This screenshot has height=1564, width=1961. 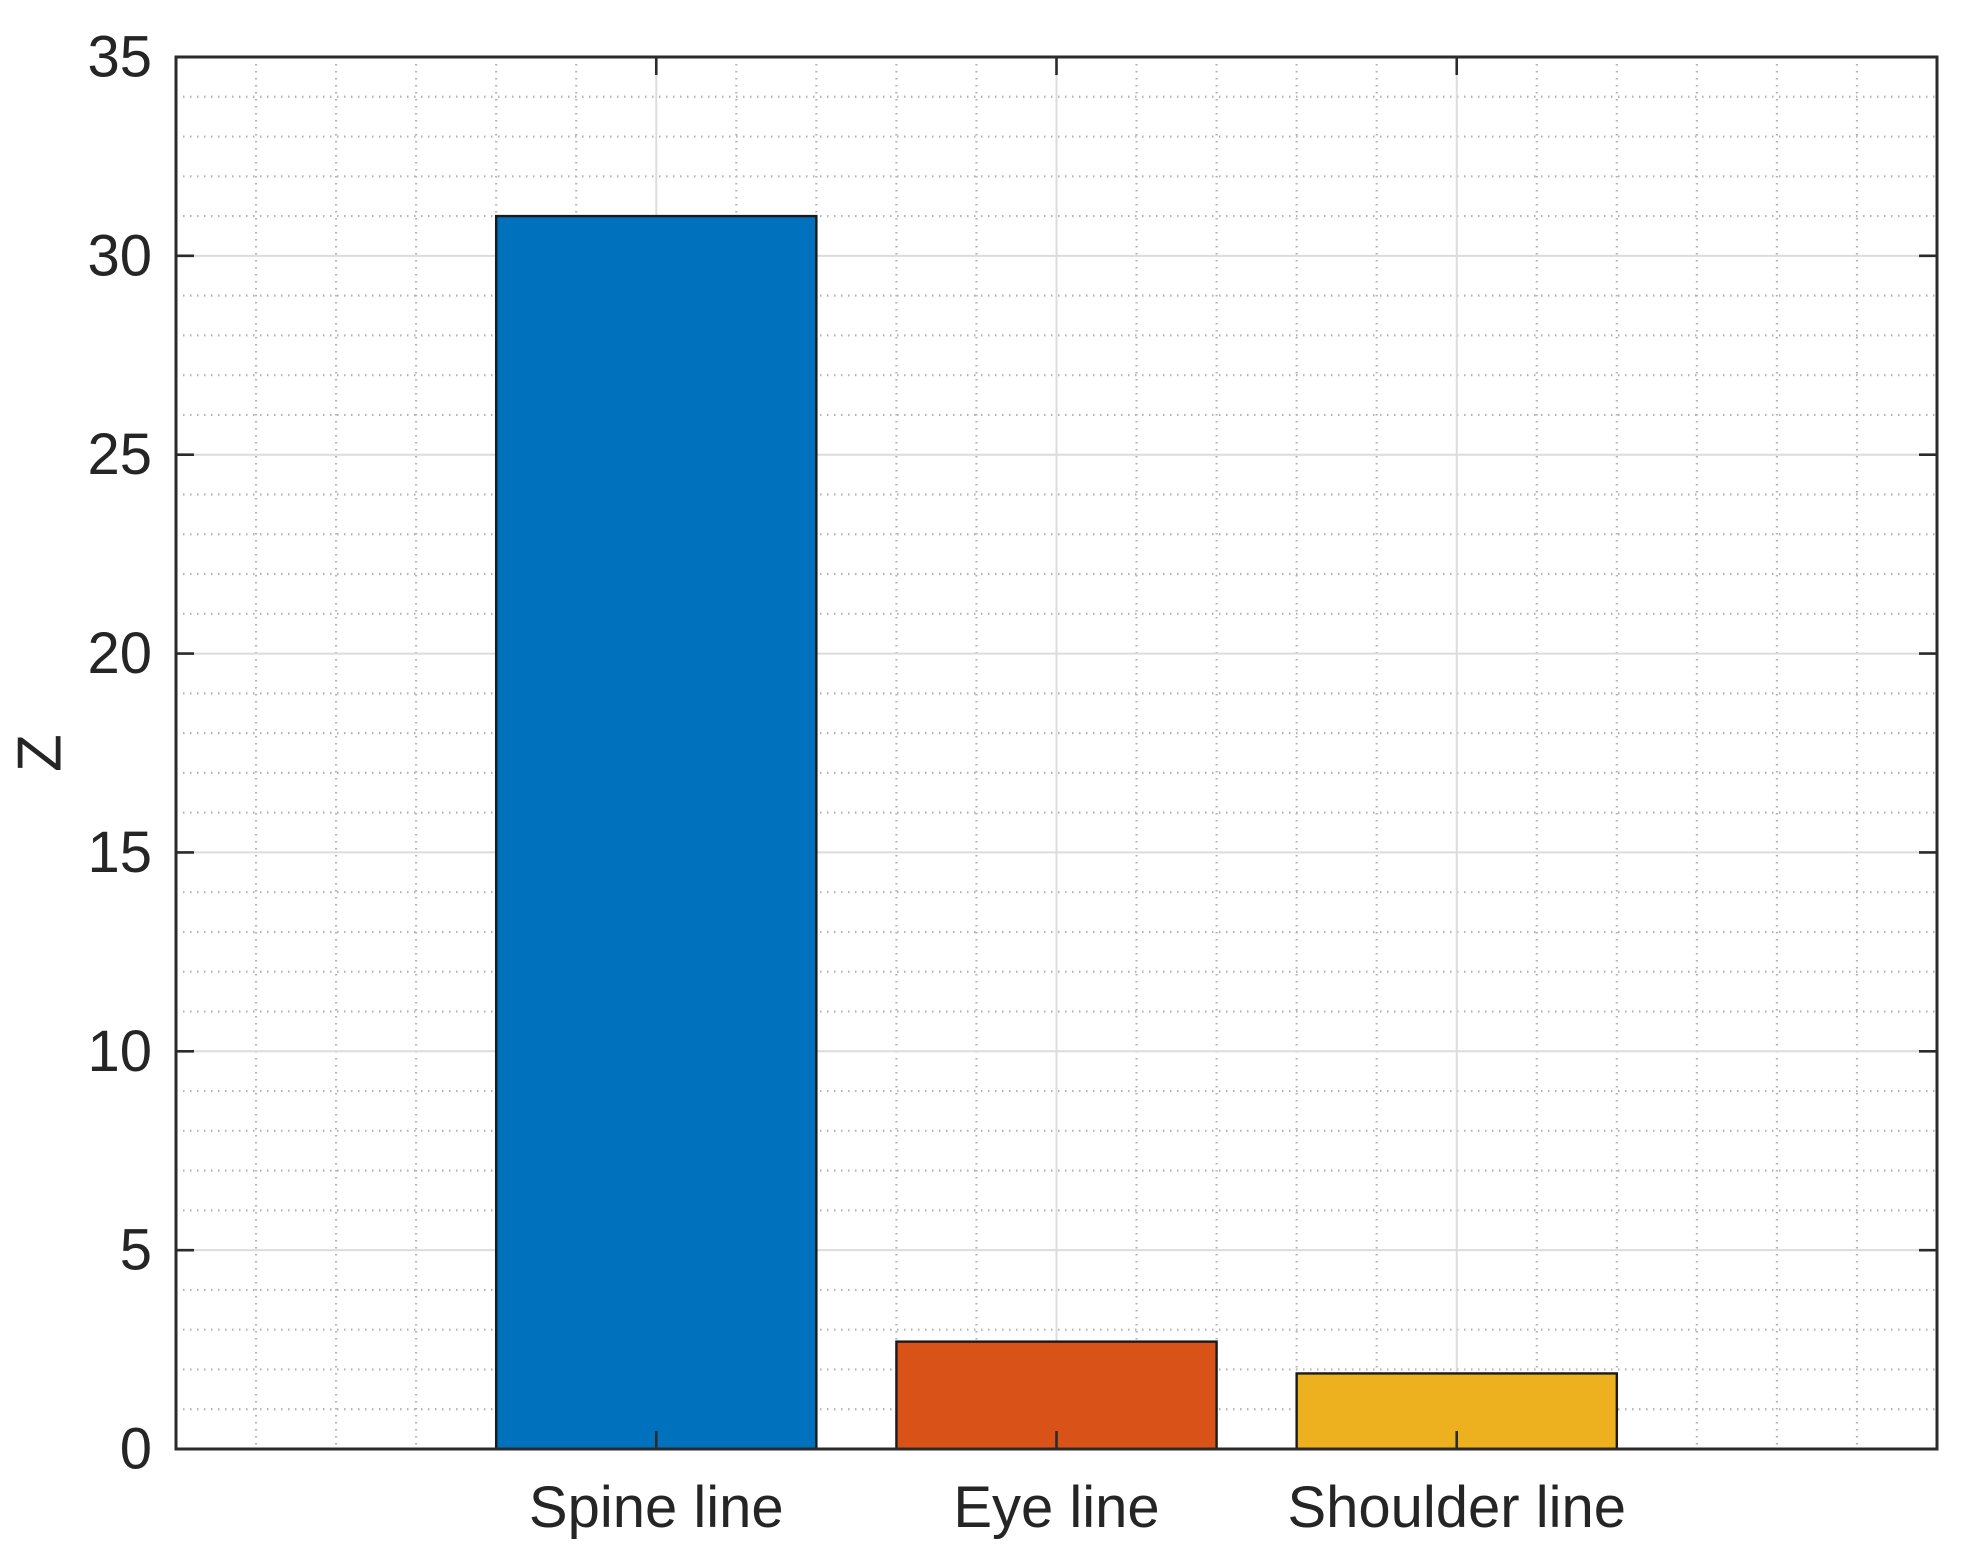 What do you see at coordinates (119, 653) in the screenshot?
I see `y-tick-label: 20` at bounding box center [119, 653].